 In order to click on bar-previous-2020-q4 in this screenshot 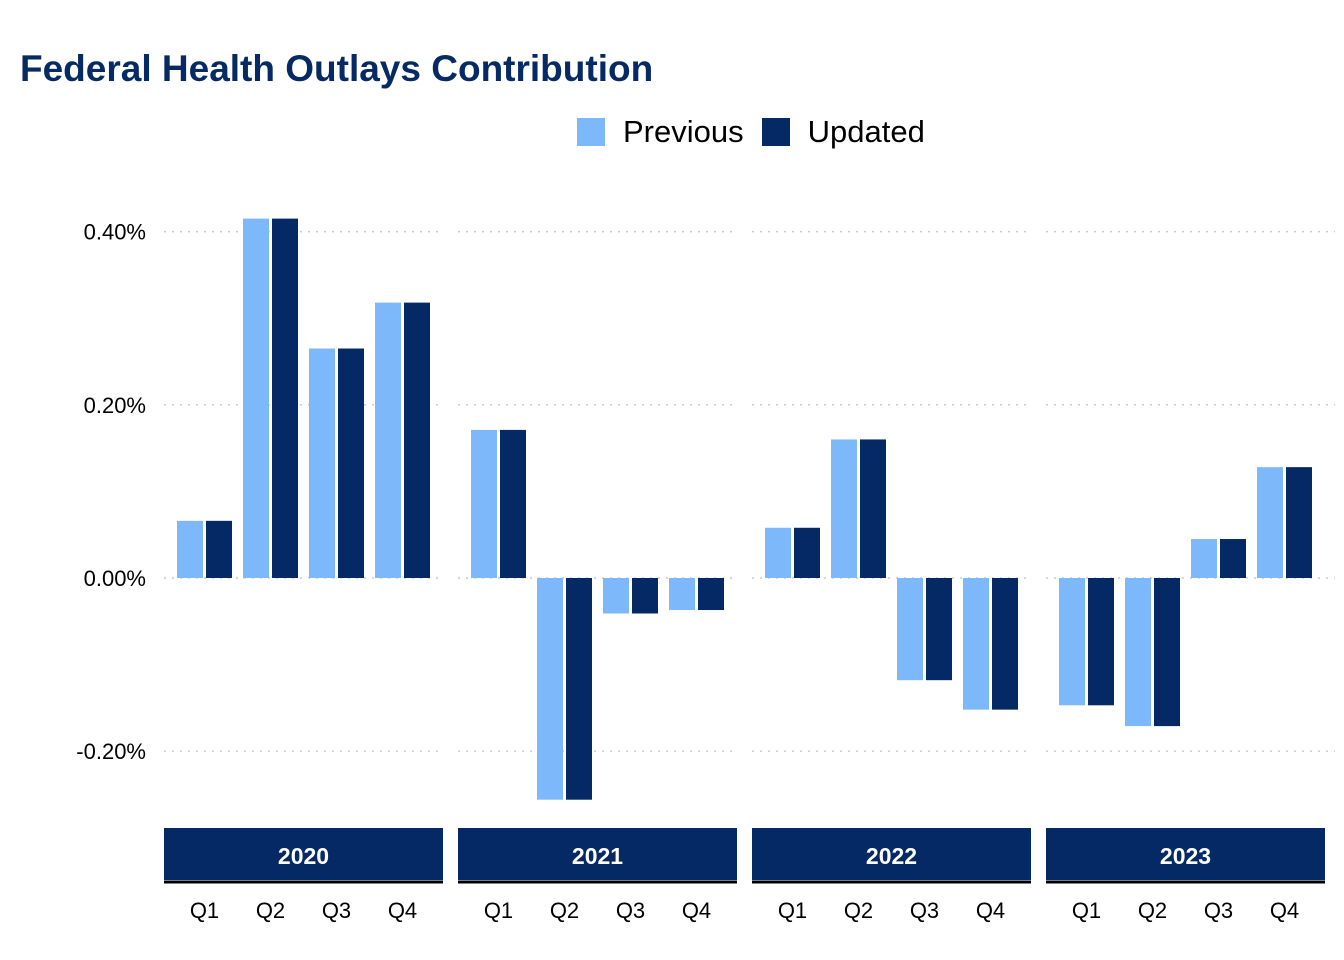, I will do `click(388, 440)`.